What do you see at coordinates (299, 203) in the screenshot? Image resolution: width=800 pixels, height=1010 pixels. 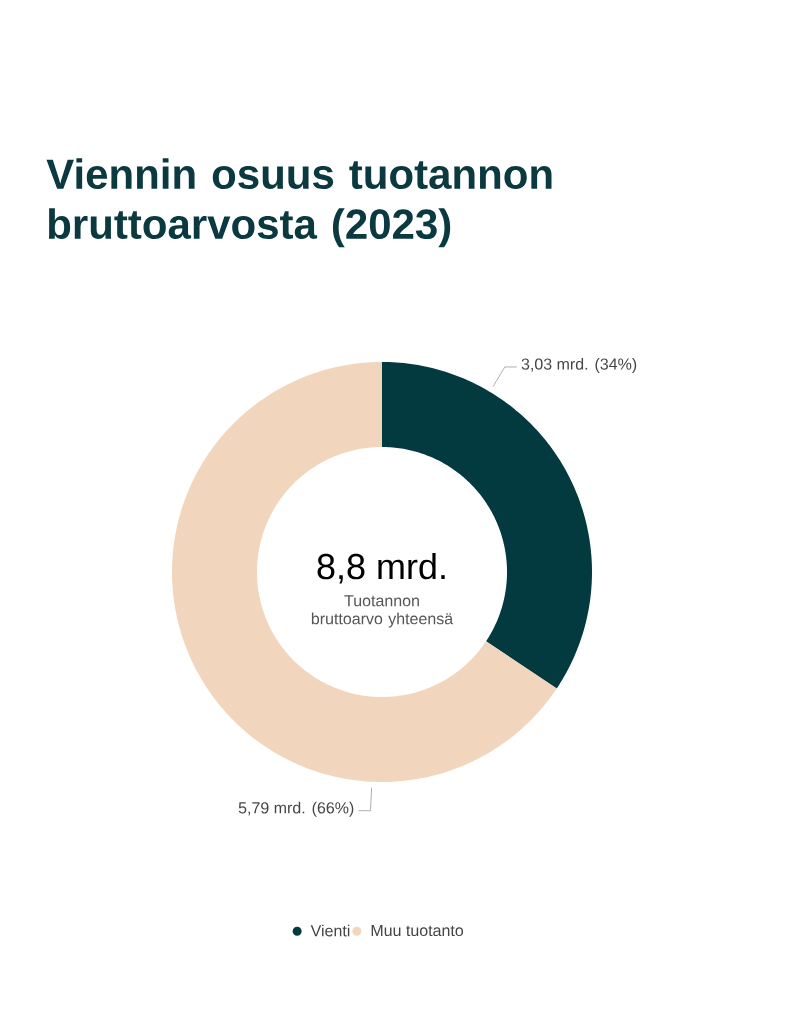 I see `chart-title: Viennin osuus tuotannon bruttoarvosta (2023)` at bounding box center [299, 203].